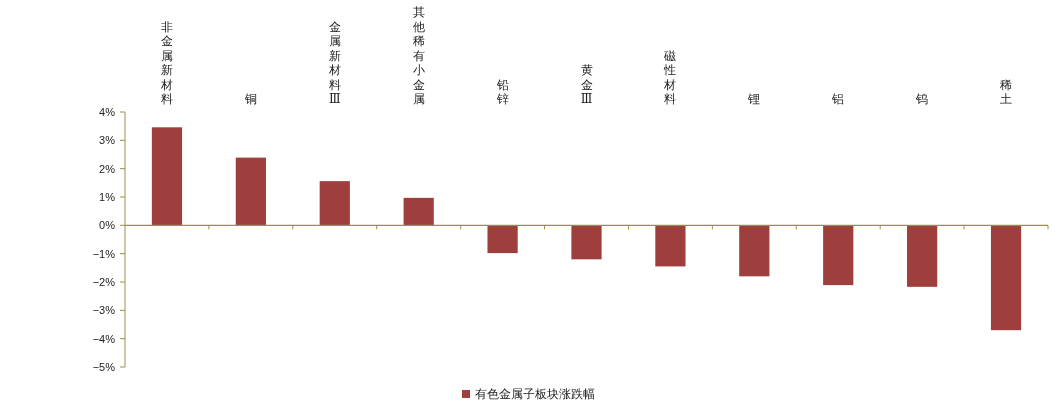 The image size is (1061, 409). Describe the element at coordinates (922, 99) in the screenshot. I see `x-tick-label: 钨` at that location.